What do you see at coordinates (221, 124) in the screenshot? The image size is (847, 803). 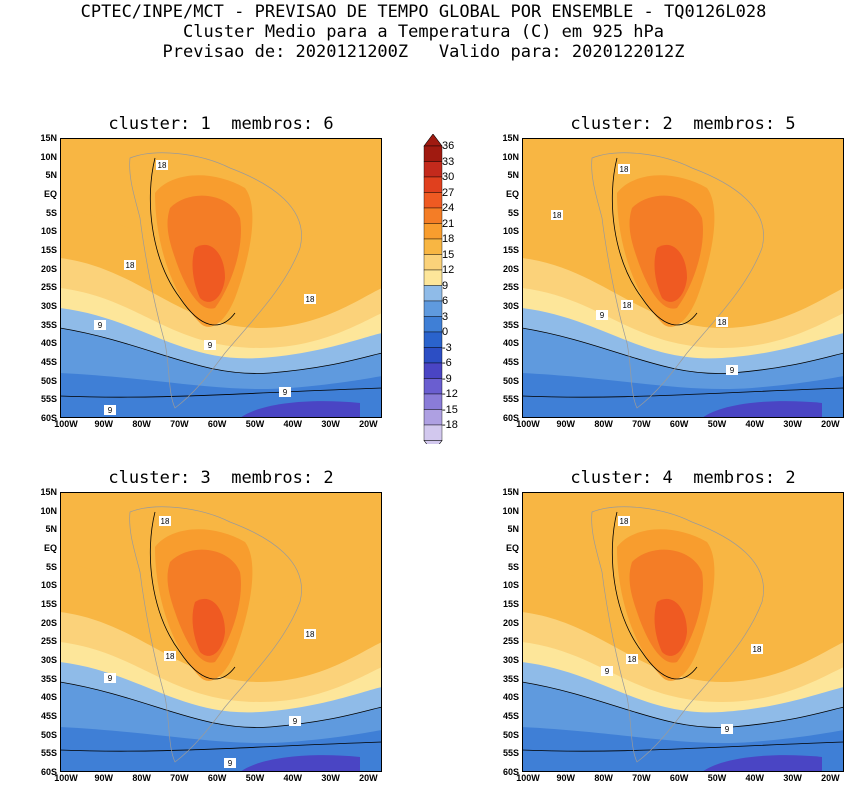 I see `panel-1-title: cluster: 1 membros: 6` at bounding box center [221, 124].